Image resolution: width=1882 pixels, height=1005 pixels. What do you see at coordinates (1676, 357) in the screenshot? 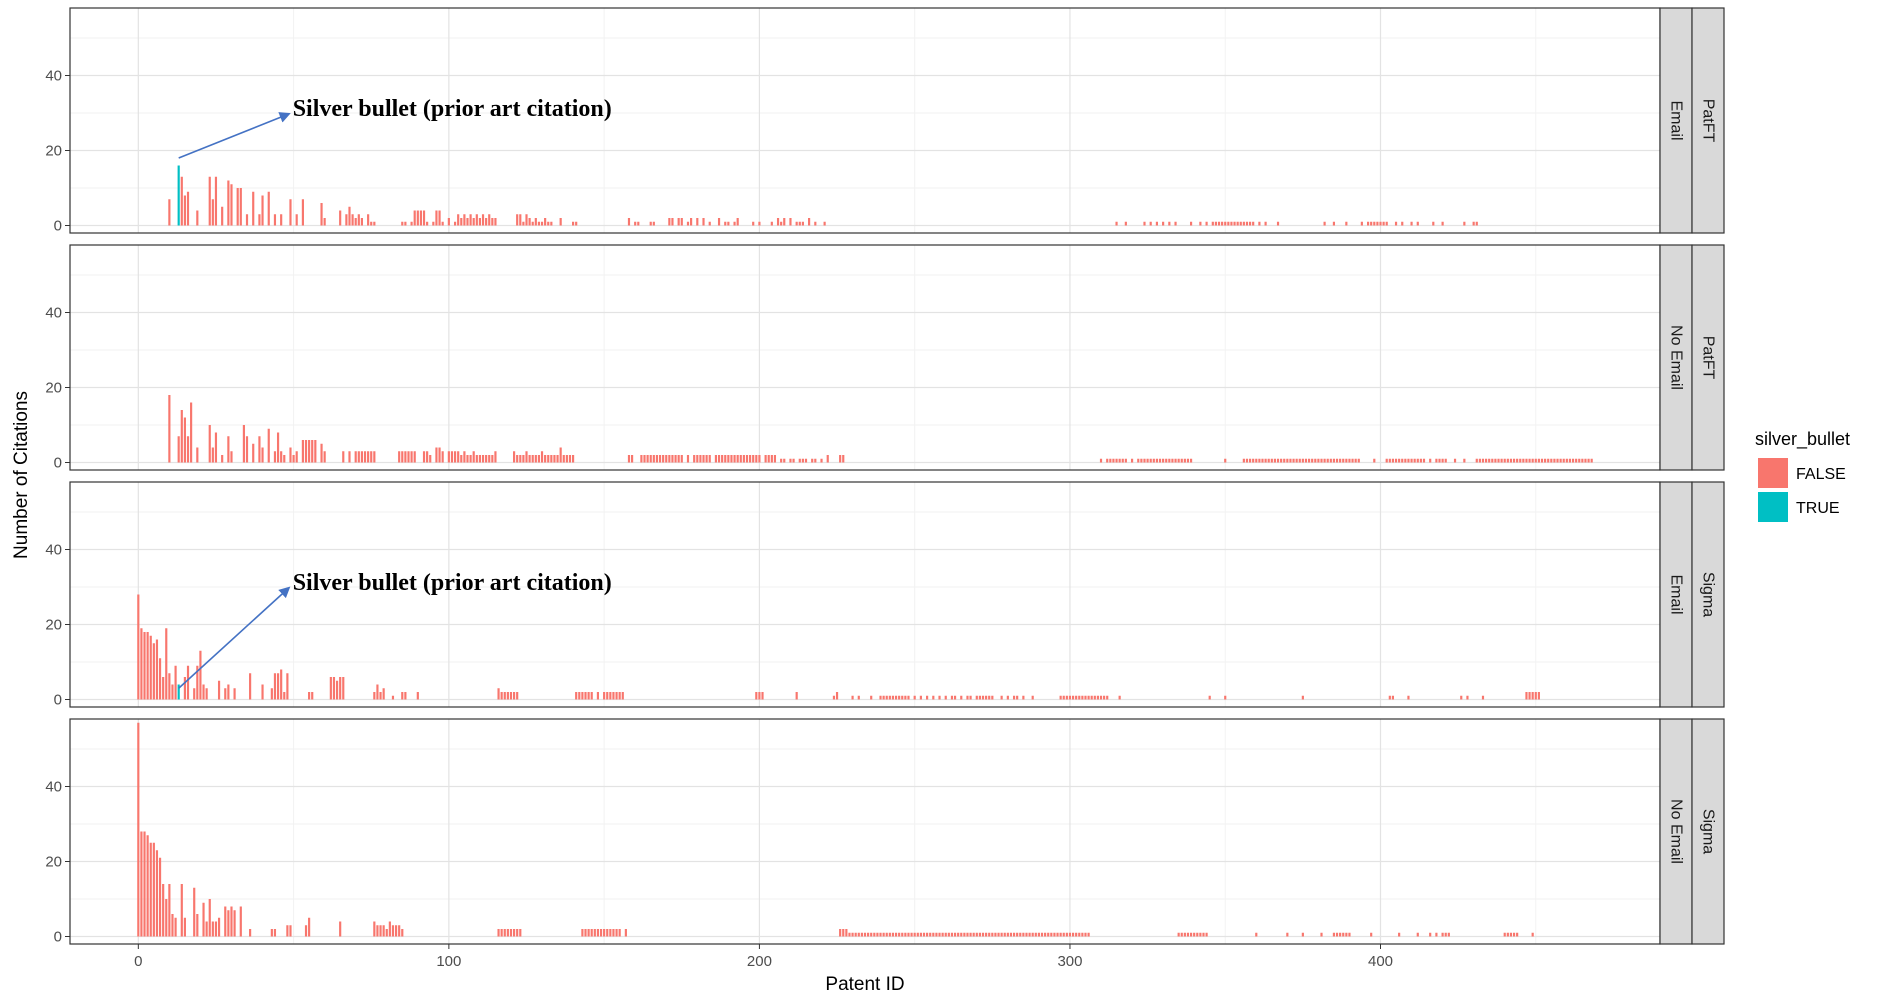
I see `strip-inner-label: No Email` at bounding box center [1676, 357].